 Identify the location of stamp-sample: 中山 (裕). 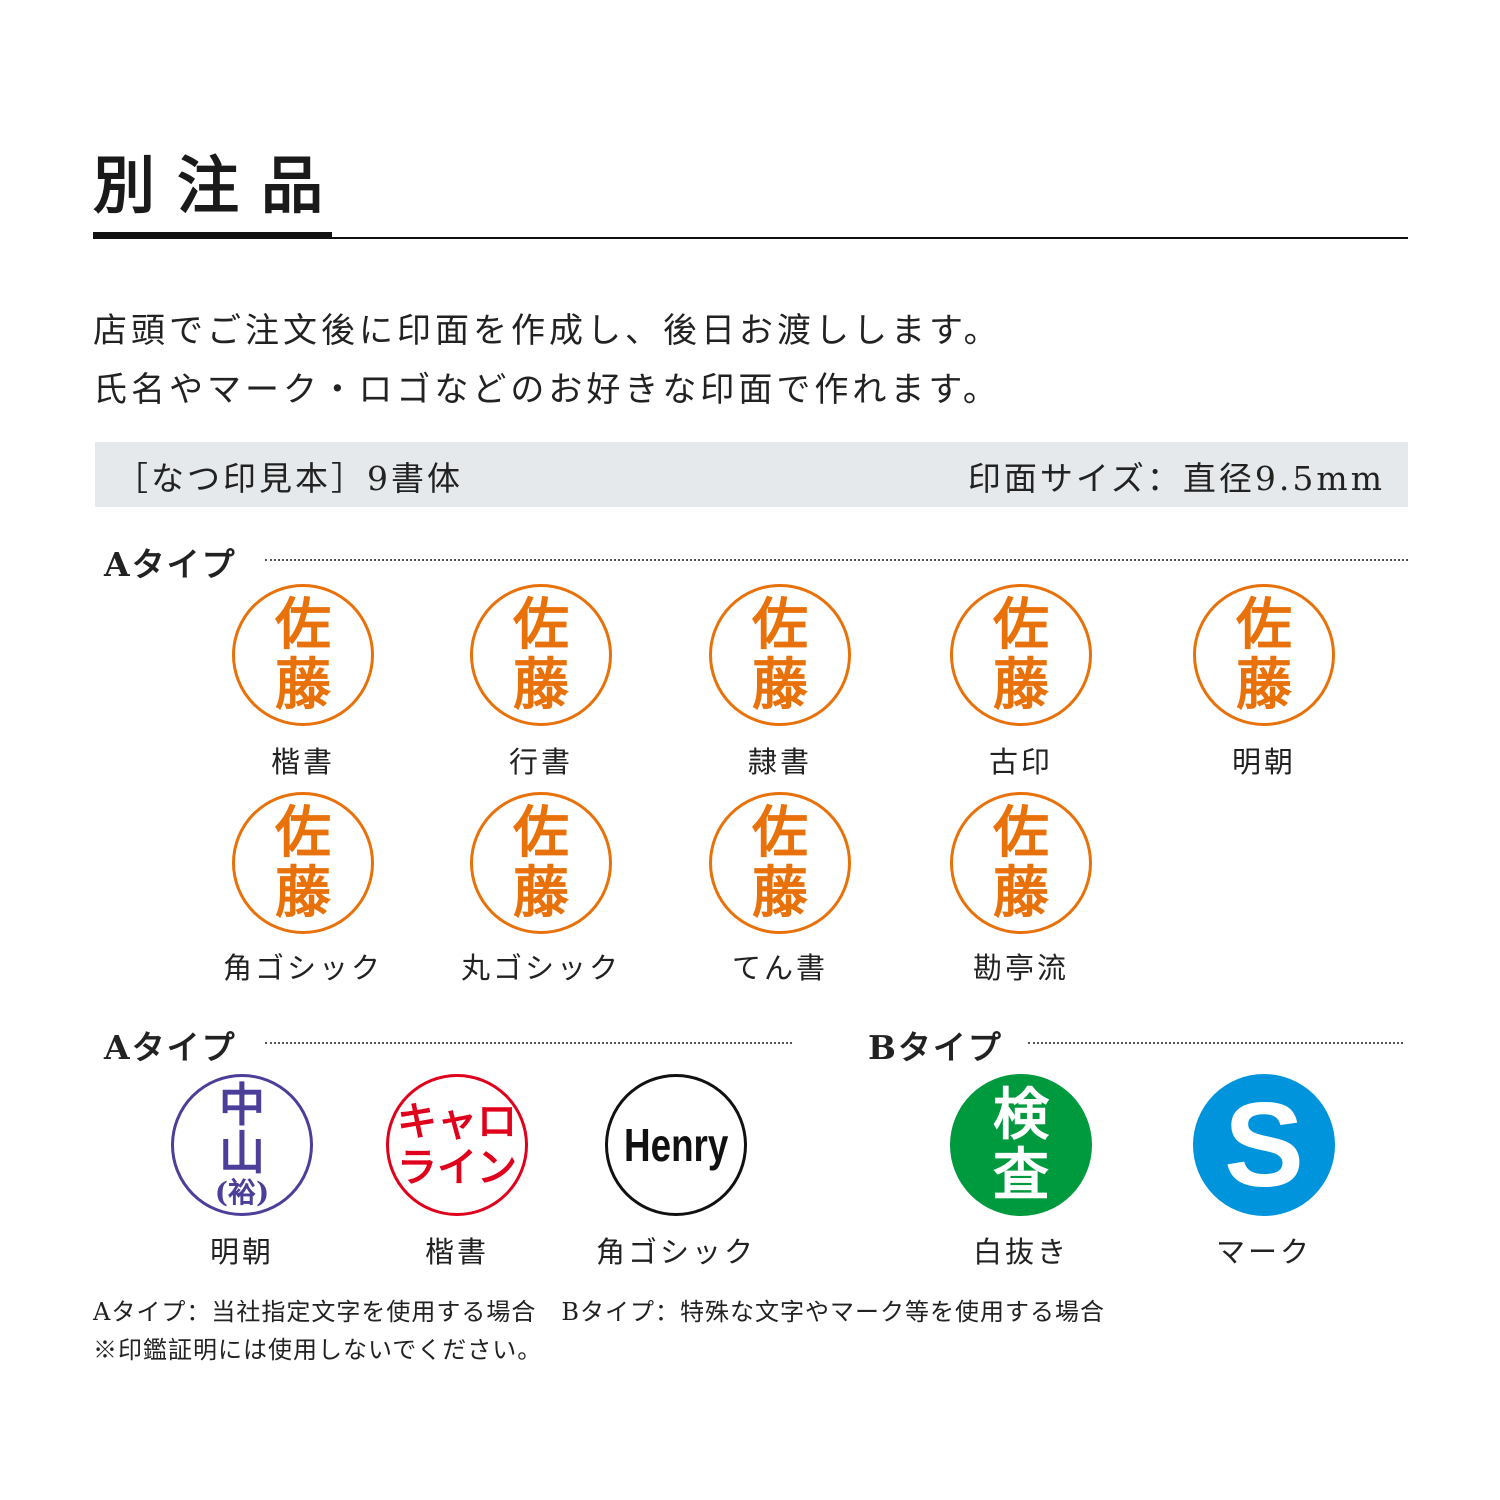
(242, 1145).